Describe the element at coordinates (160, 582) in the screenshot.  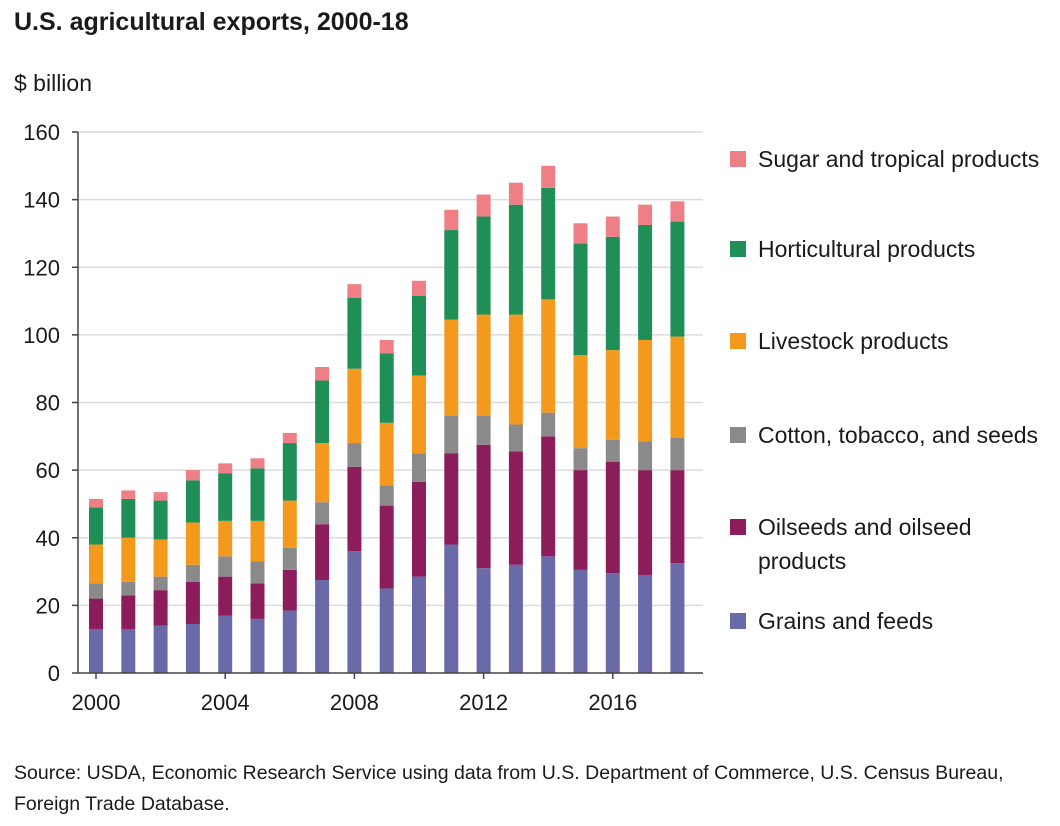
I see `bar-stack-2002` at that location.